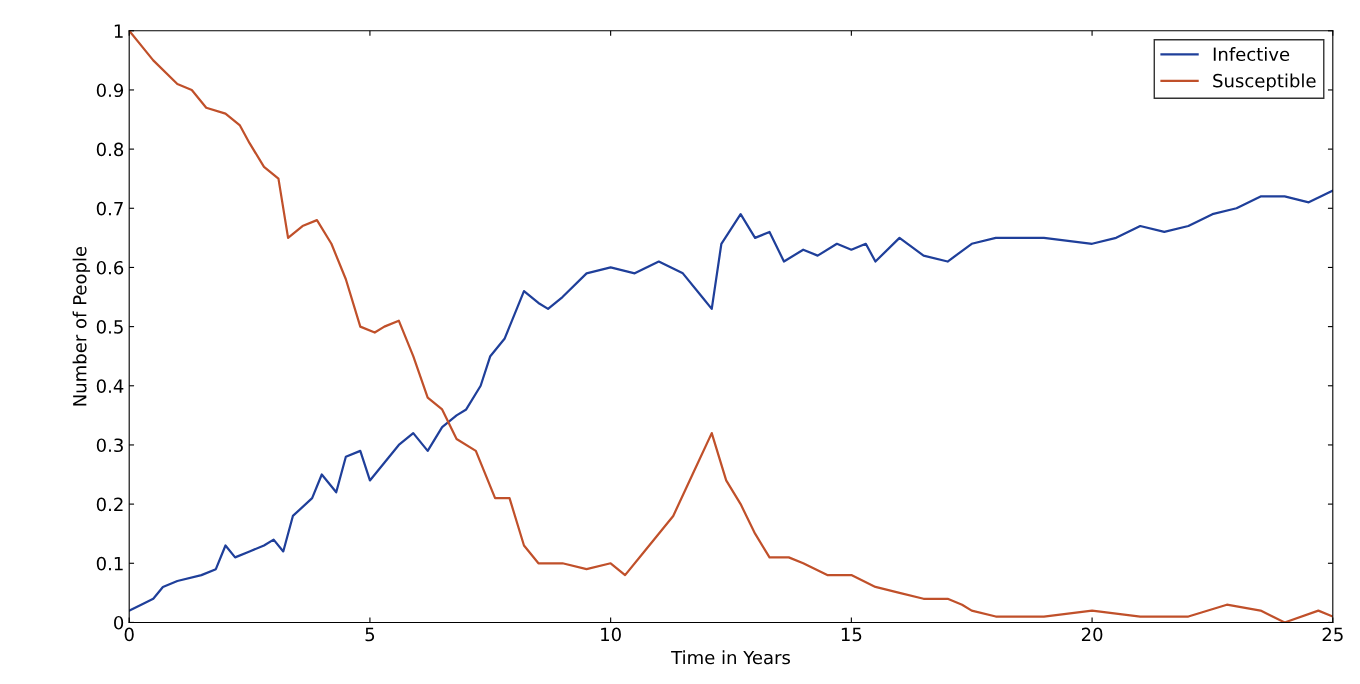 This screenshot has width=1360, height=684. I want to click on x-tick-label: 25, so click(1332, 634).